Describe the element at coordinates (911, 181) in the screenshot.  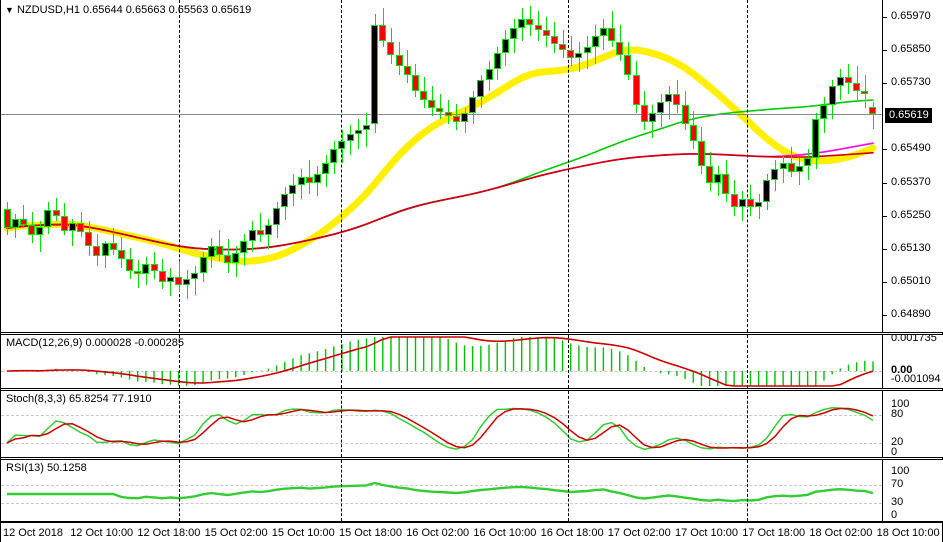
I see `price-axis-label: 0.65370` at that location.